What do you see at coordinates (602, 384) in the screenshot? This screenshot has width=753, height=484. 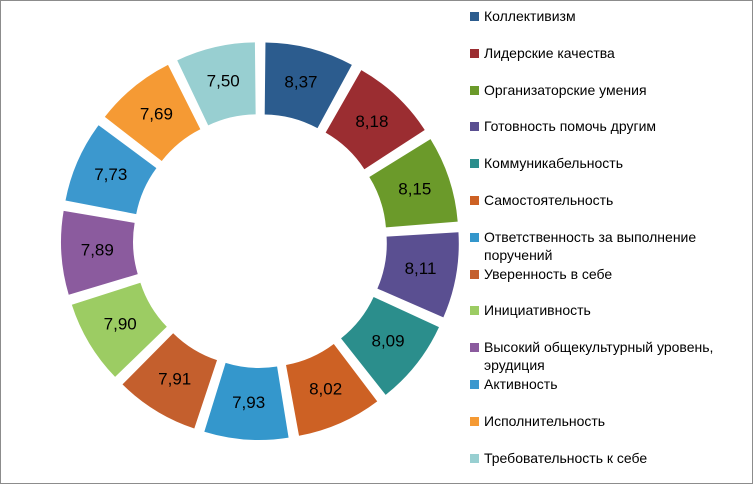 I see `legend-item: Активность` at bounding box center [602, 384].